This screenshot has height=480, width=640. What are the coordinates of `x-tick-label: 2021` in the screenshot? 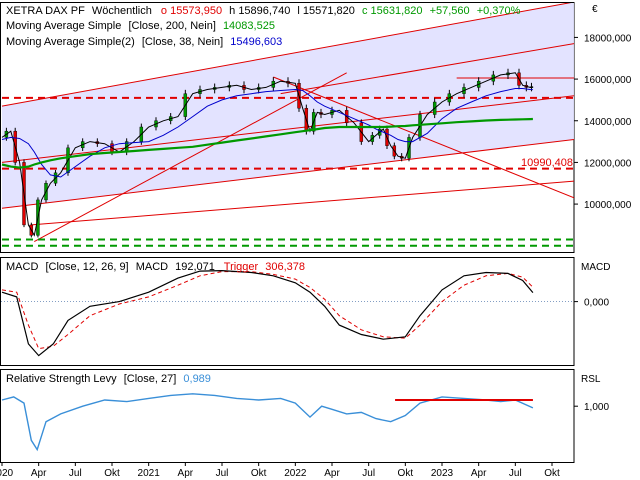 It's located at (149, 473).